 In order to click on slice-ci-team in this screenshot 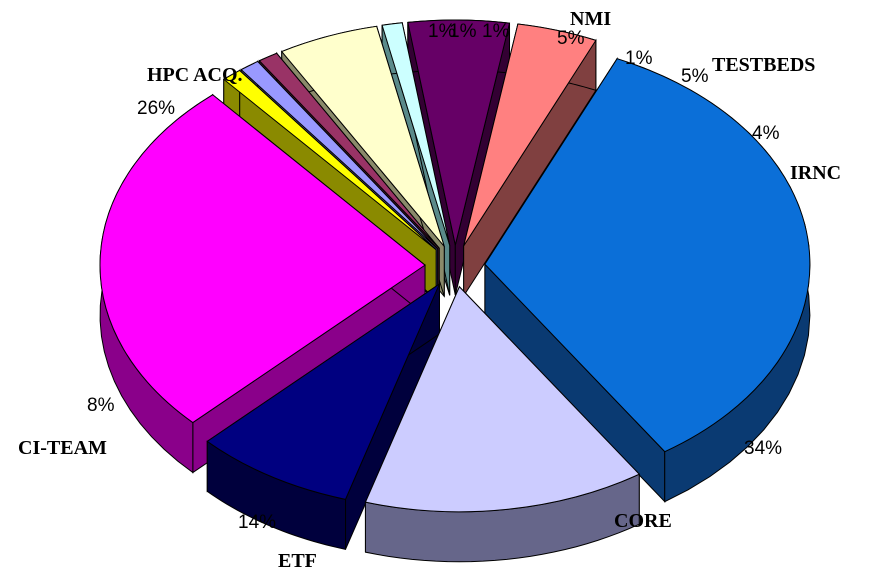, I will do `click(323, 391)`.